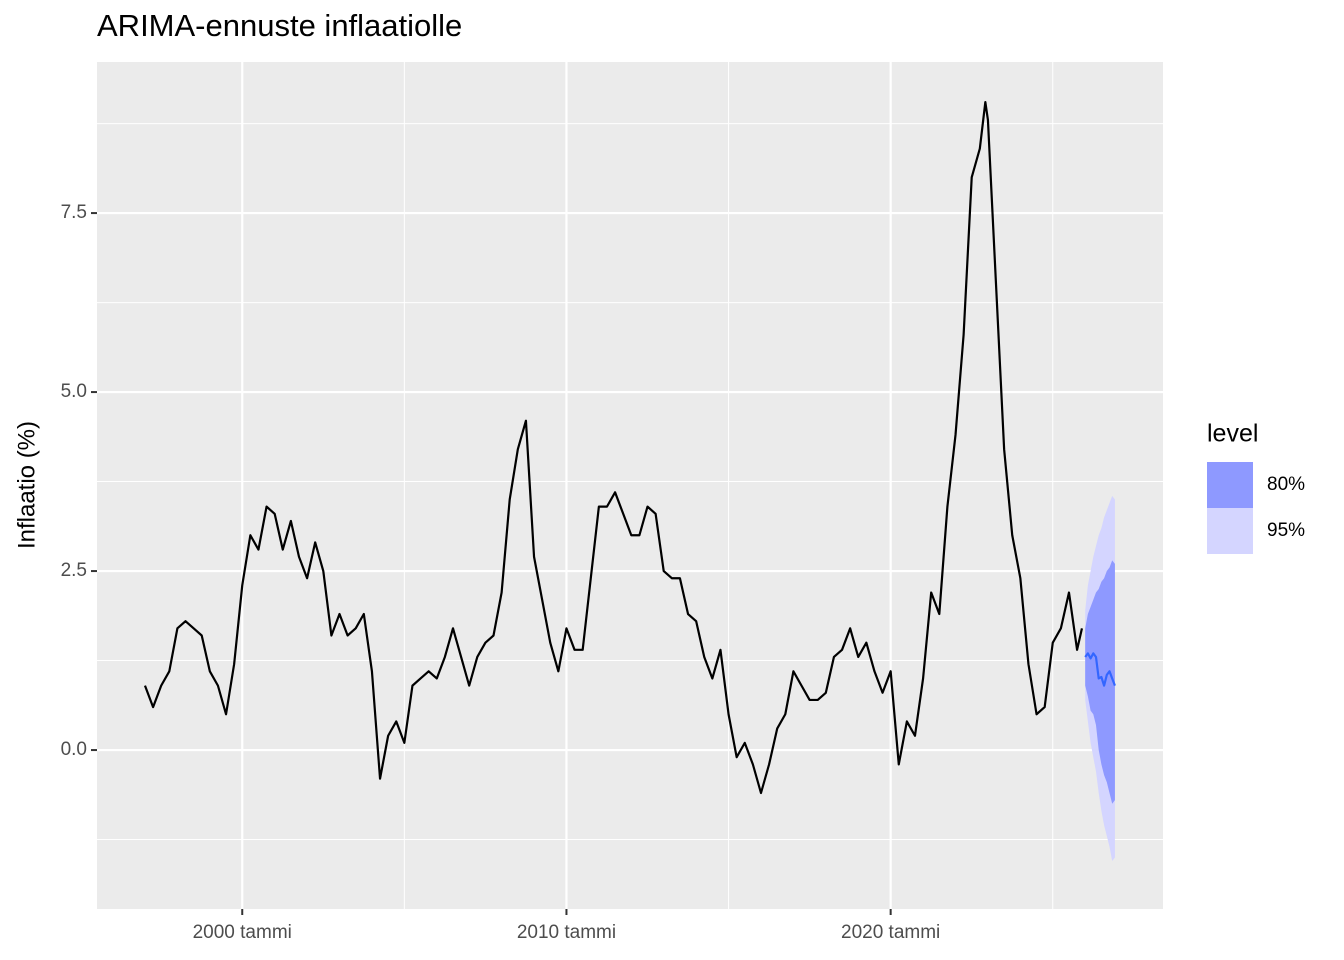 The height and width of the screenshot is (960, 1344). I want to click on interval-band, so click(1100, 682).